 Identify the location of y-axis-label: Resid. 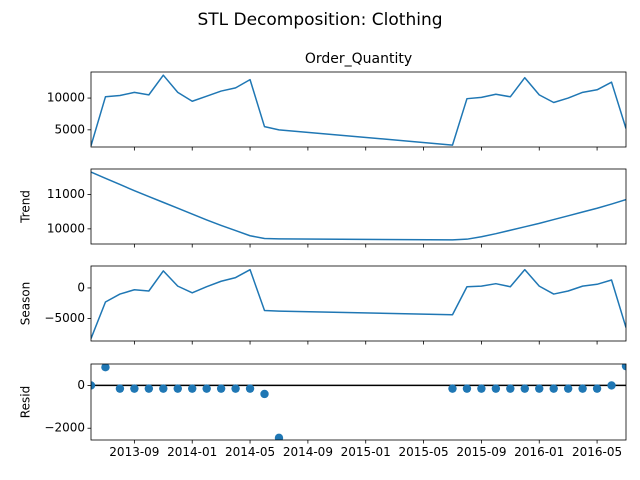
(26, 402).